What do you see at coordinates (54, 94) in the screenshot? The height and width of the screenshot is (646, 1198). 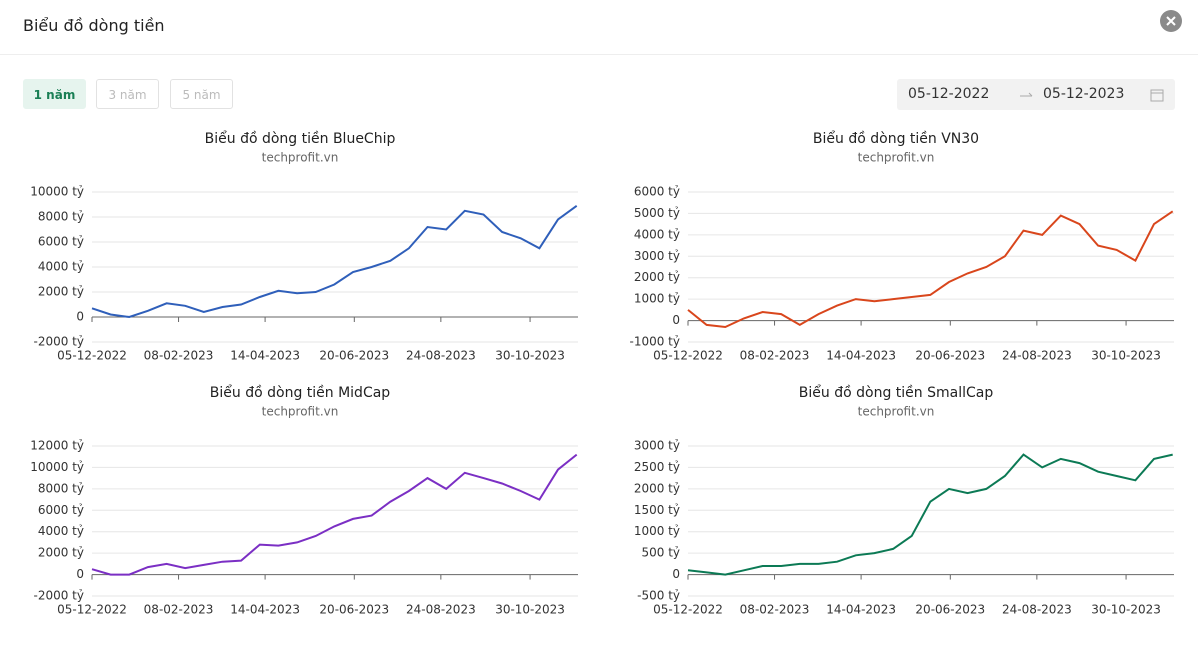 I see `range-button: 1 năm` at bounding box center [54, 94].